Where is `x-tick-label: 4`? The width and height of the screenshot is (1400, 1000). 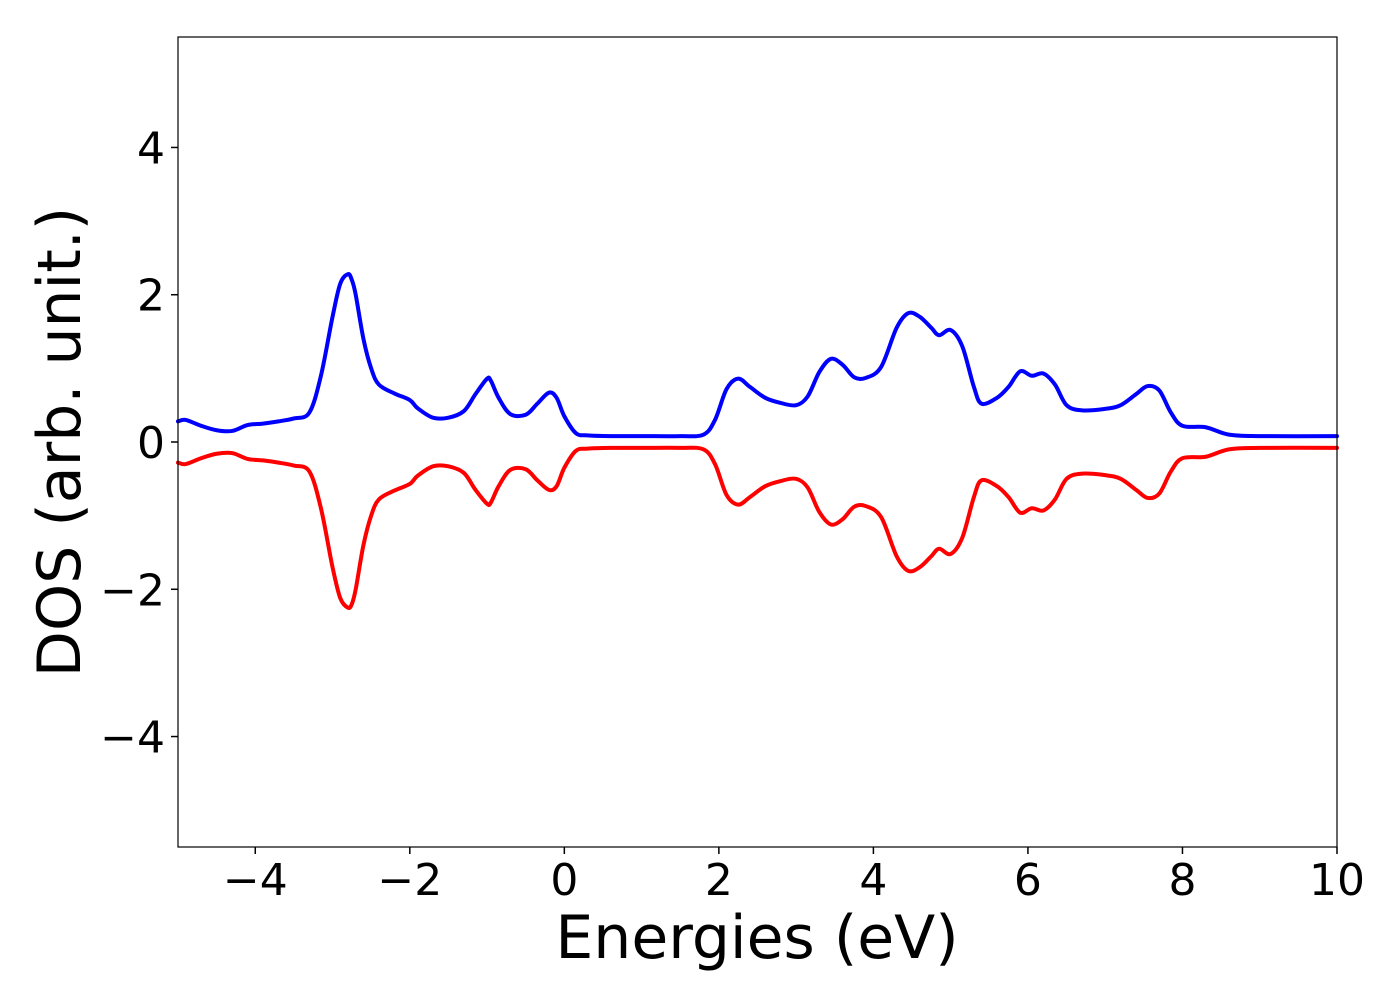 x-tick-label: 4 is located at coordinates (873, 880).